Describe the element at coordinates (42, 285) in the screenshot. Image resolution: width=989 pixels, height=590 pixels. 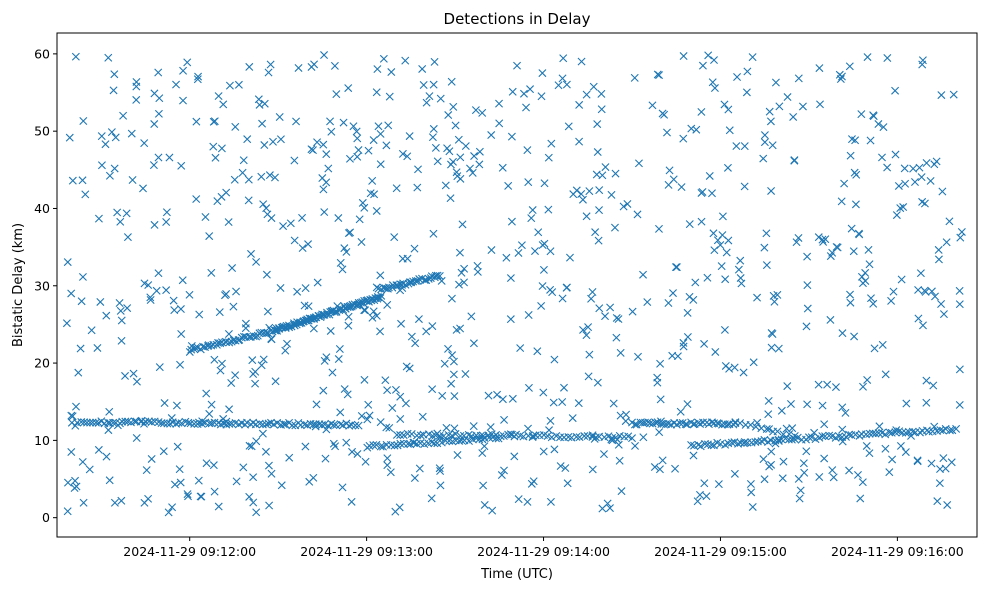
I see `y-tick-label: 30` at that location.